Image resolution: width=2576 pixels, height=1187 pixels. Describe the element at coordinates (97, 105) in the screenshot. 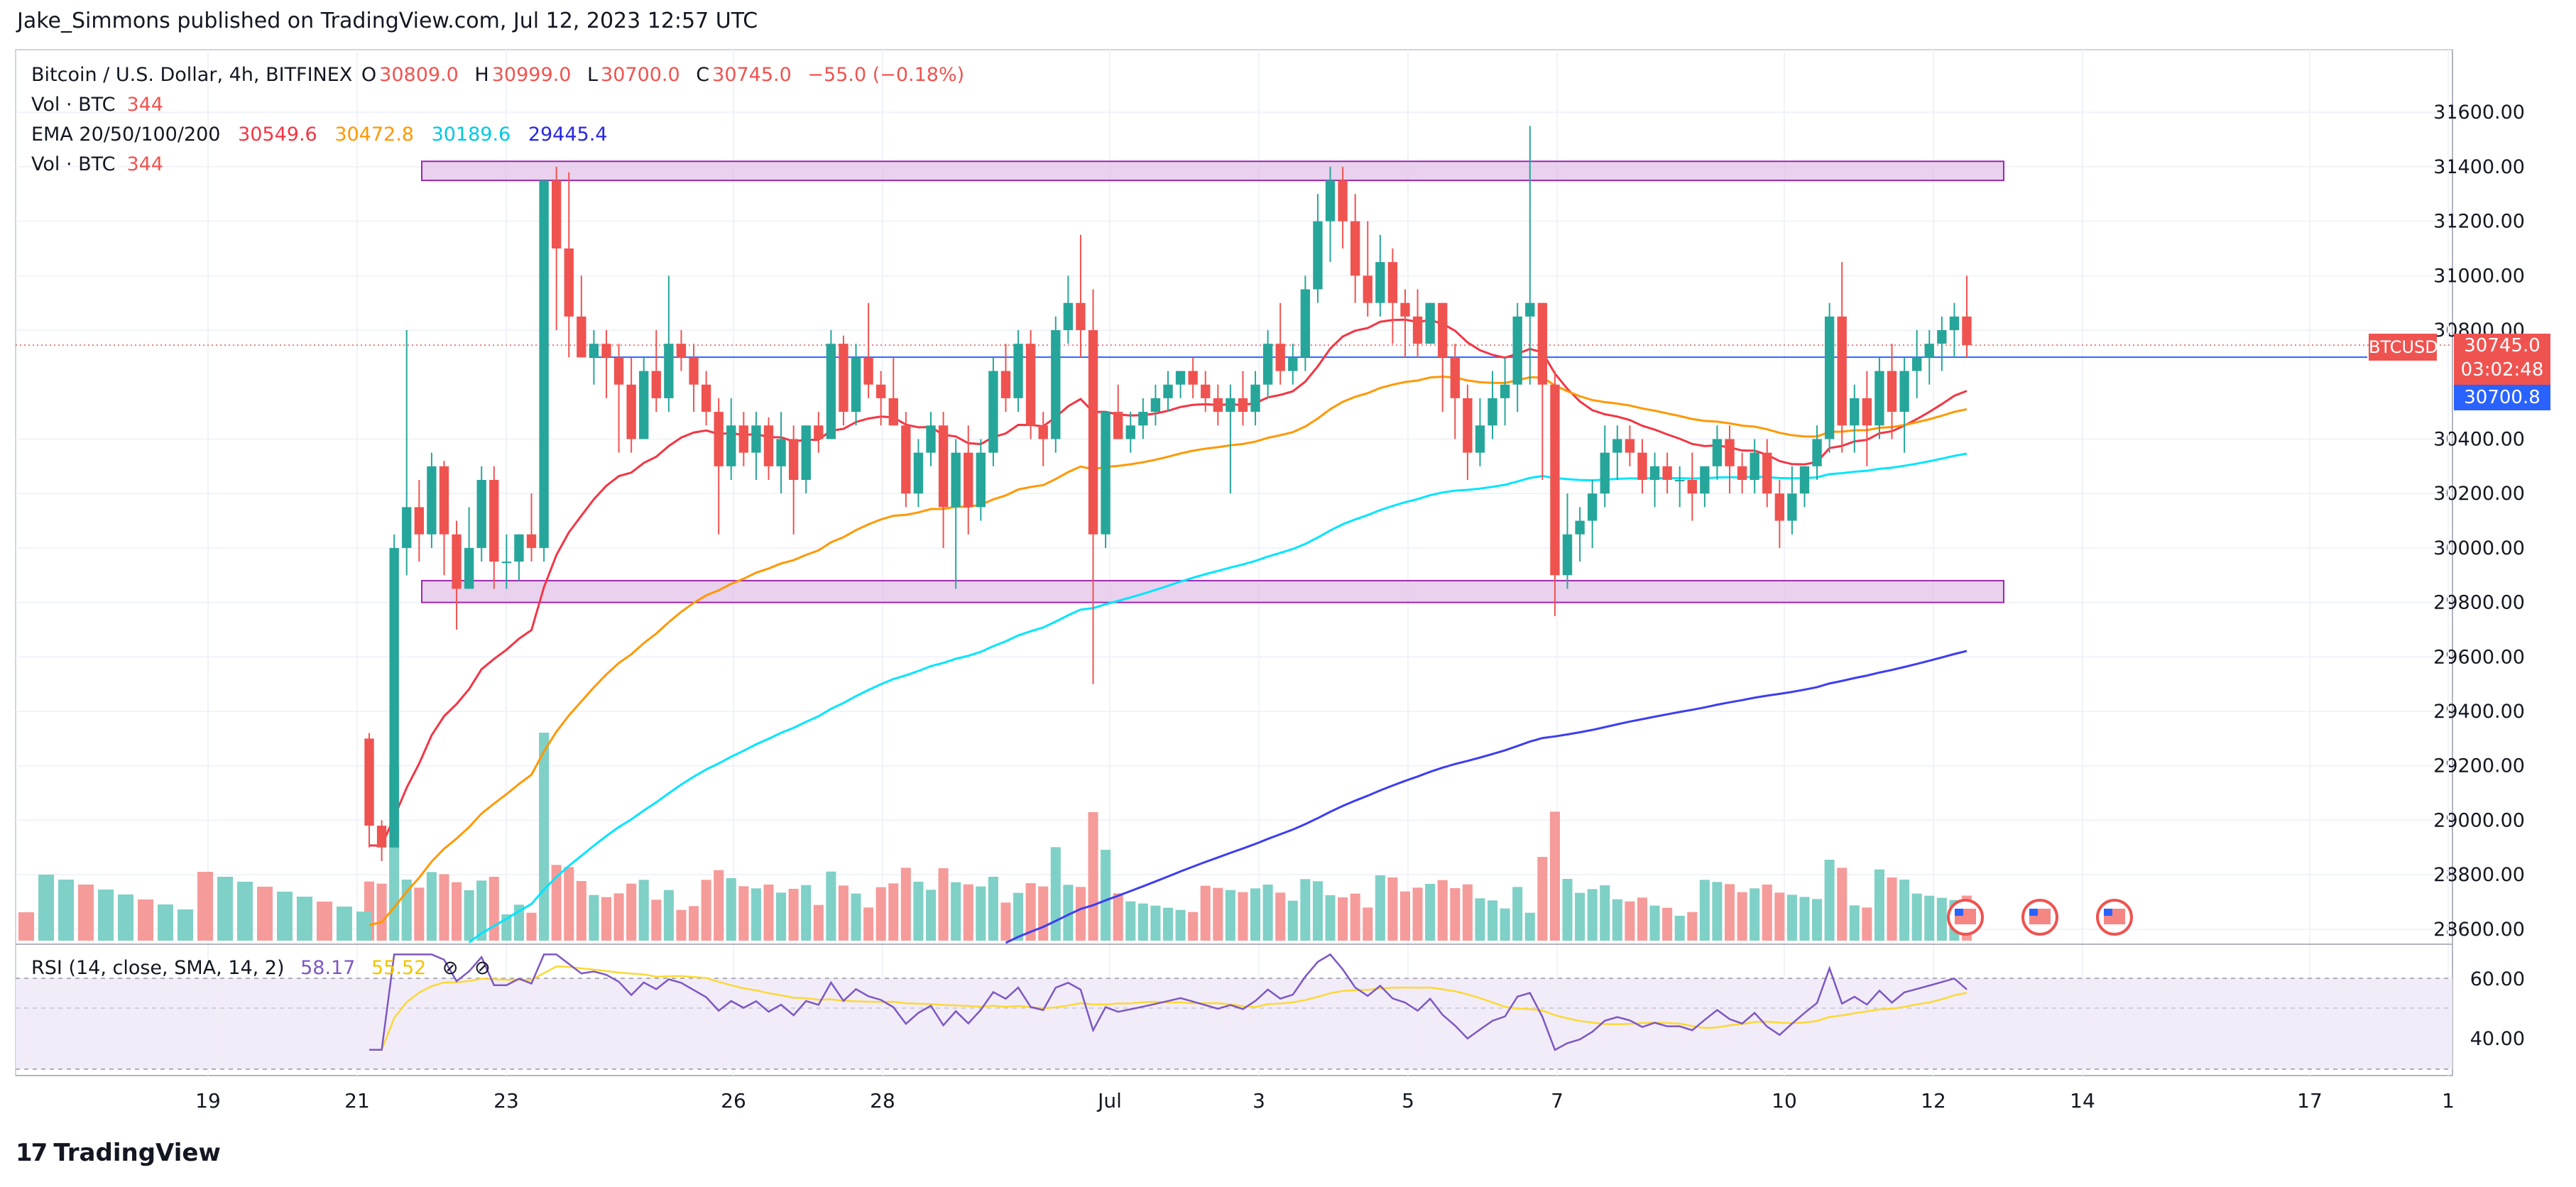

I see `volume-legend: Vol · BTC 344` at that location.